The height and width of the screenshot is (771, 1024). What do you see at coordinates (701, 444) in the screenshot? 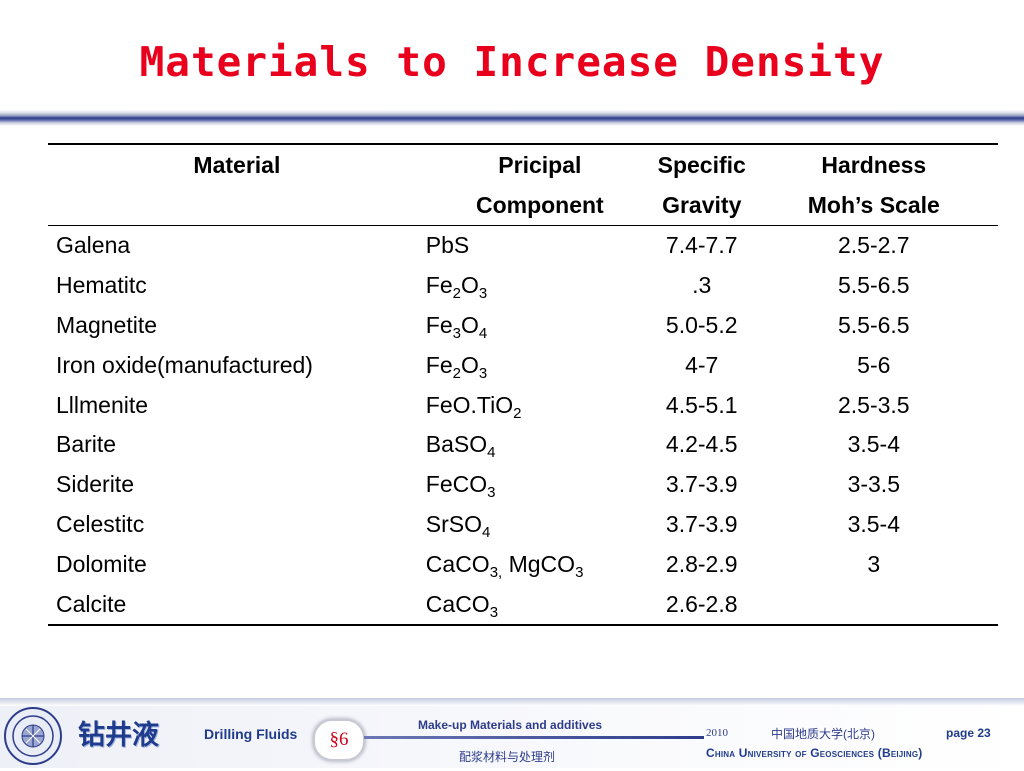
I see `cell-specific-gravity: 4.2-4.5` at bounding box center [701, 444].